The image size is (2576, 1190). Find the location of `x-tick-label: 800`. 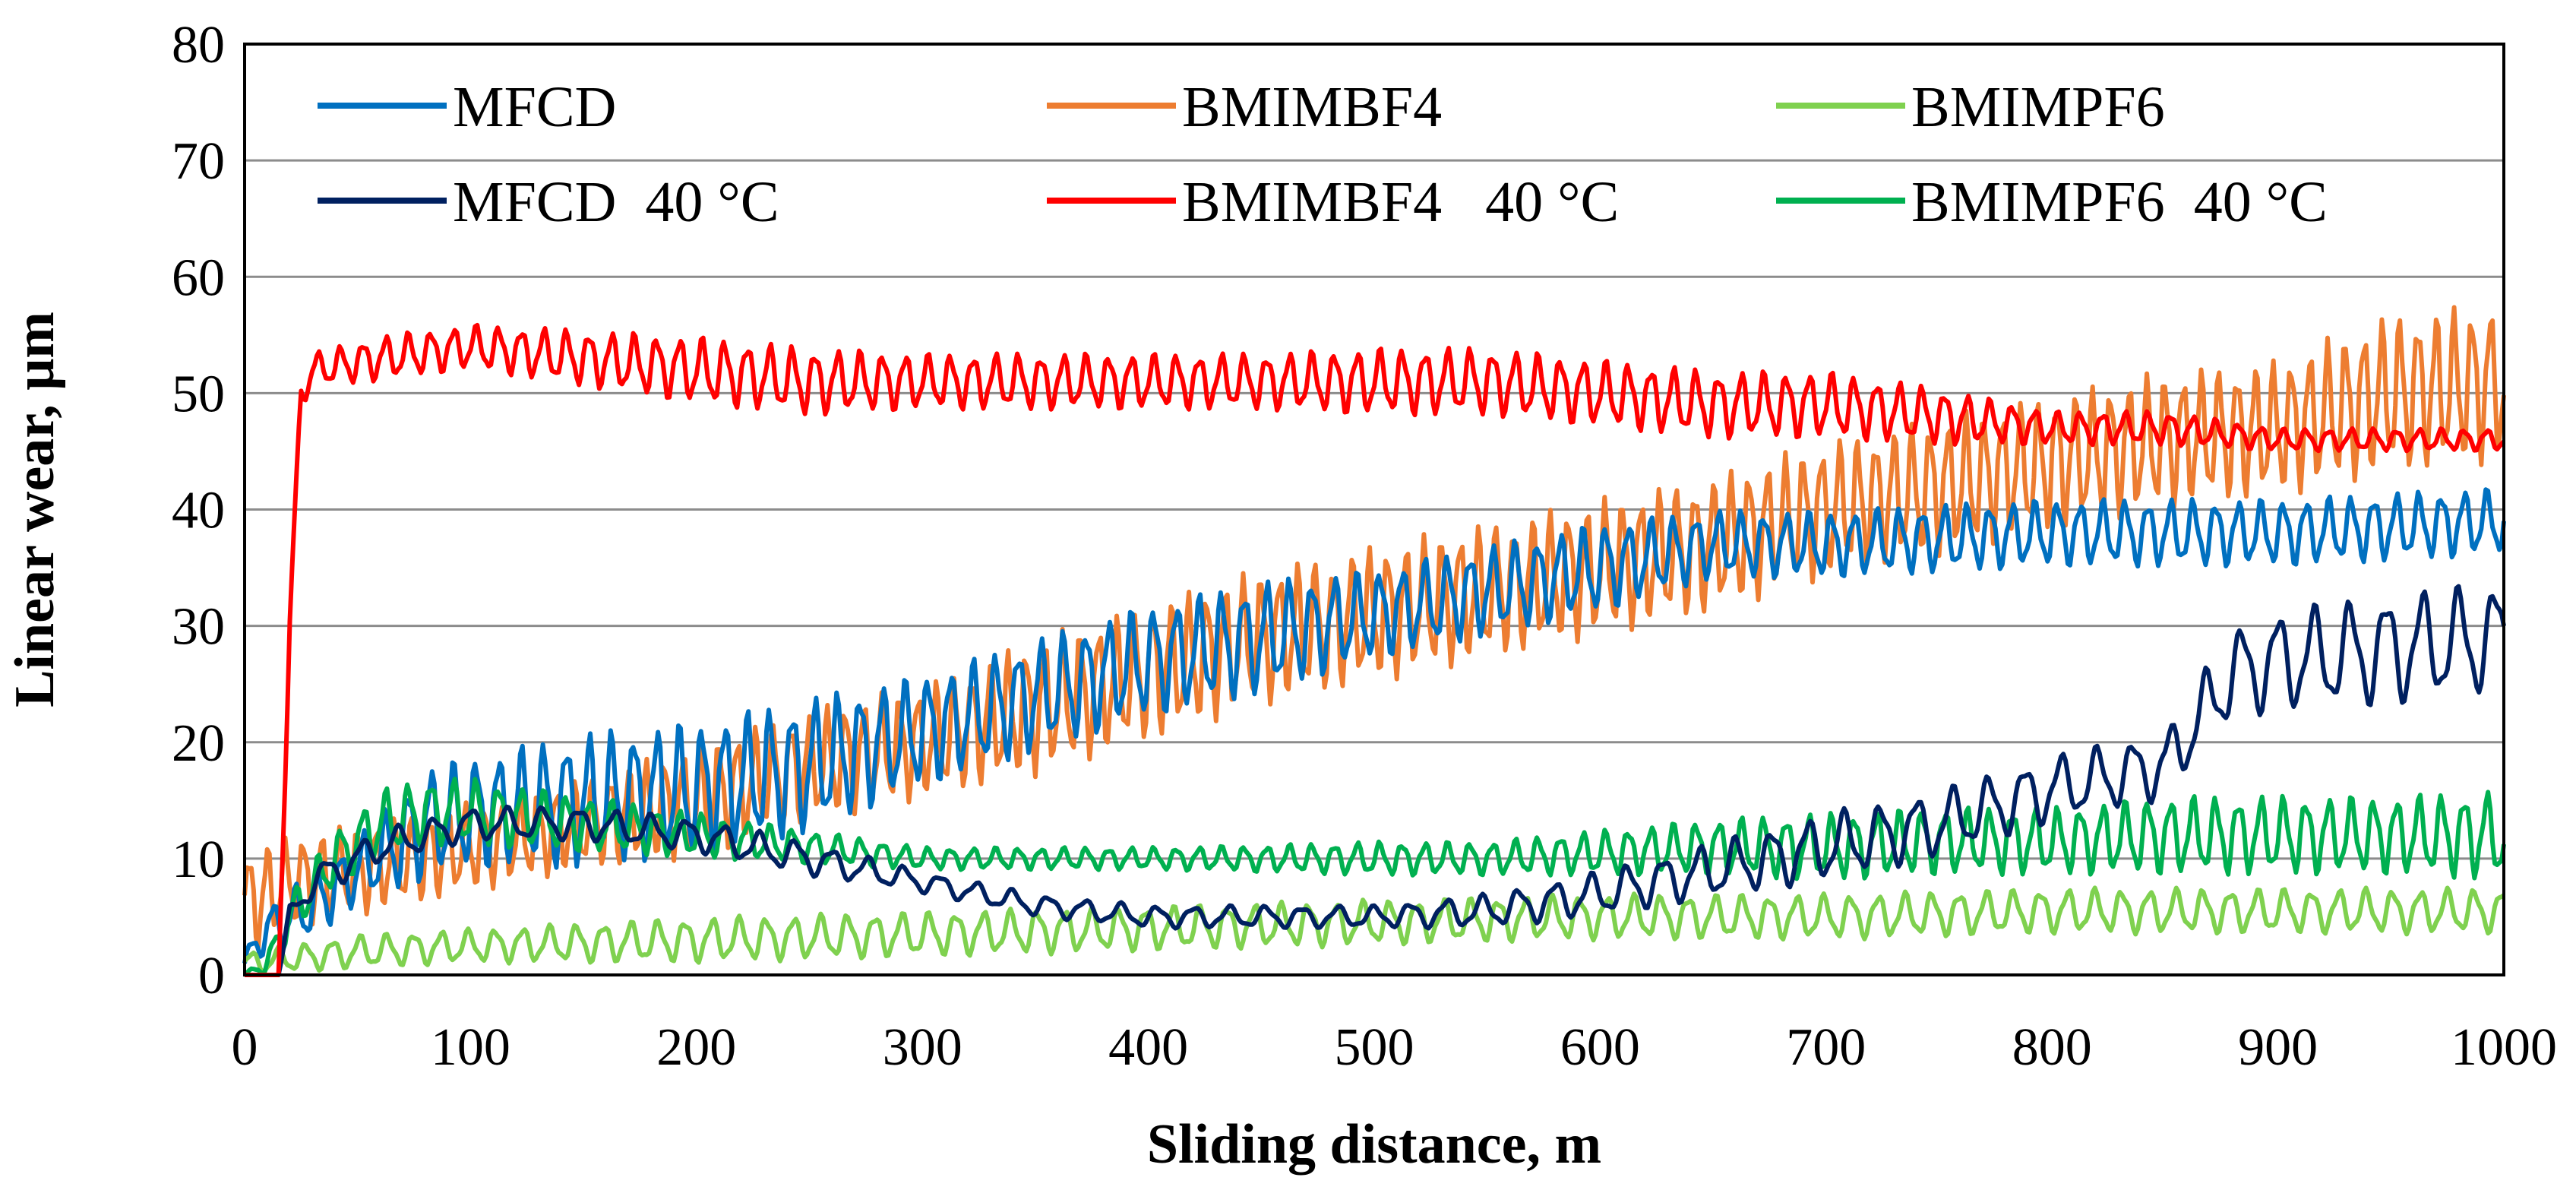

x-tick-label: 800 is located at coordinates (2052, 1047).